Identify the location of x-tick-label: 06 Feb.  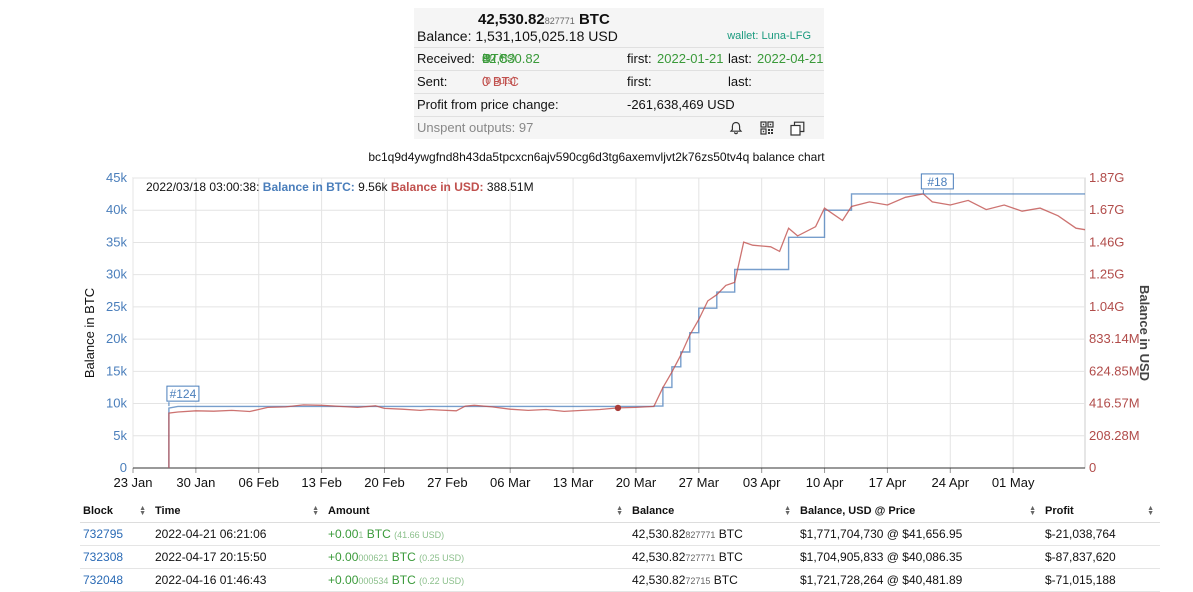
(258, 482).